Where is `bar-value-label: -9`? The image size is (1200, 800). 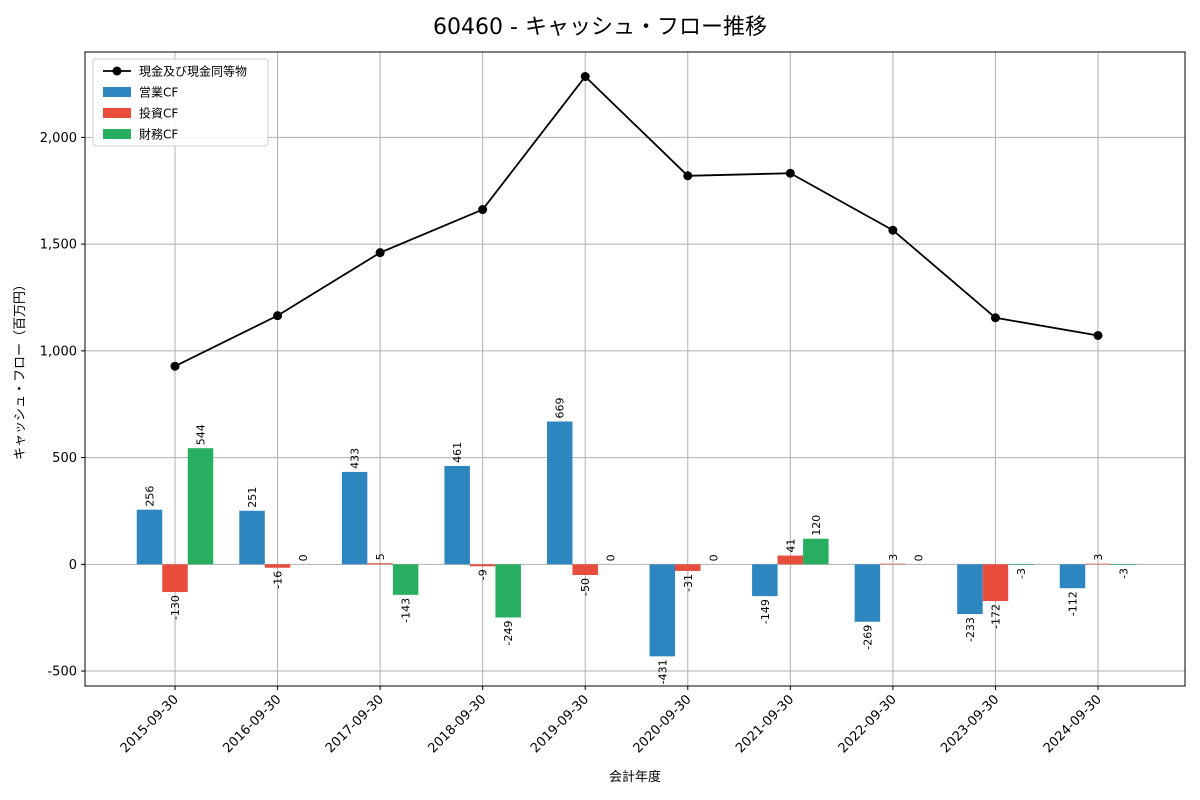
bar-value-label: -9 is located at coordinates (483, 574).